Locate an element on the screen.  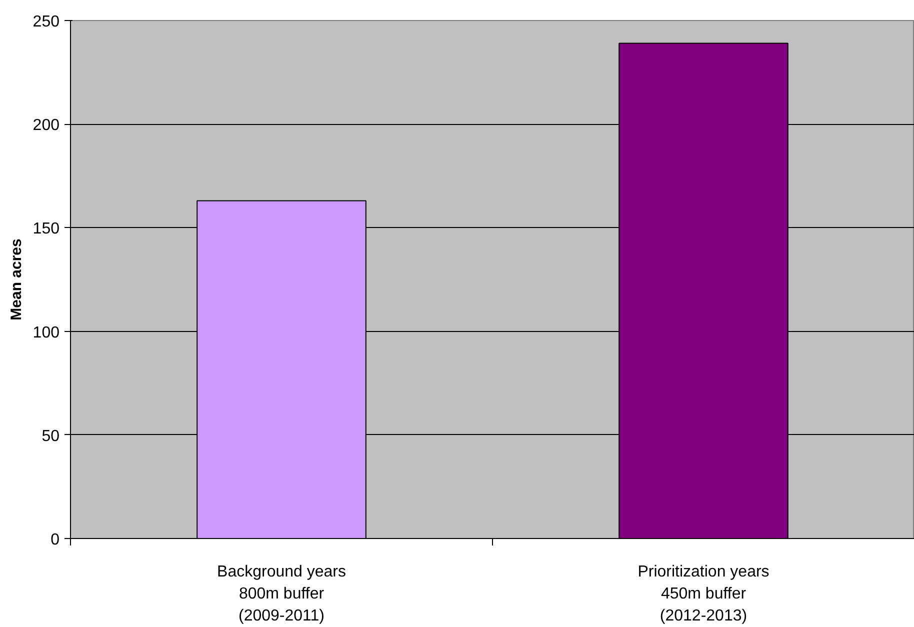
x-tick-label: Background years 800m buffer (2009-2011) is located at coordinates (281, 594).